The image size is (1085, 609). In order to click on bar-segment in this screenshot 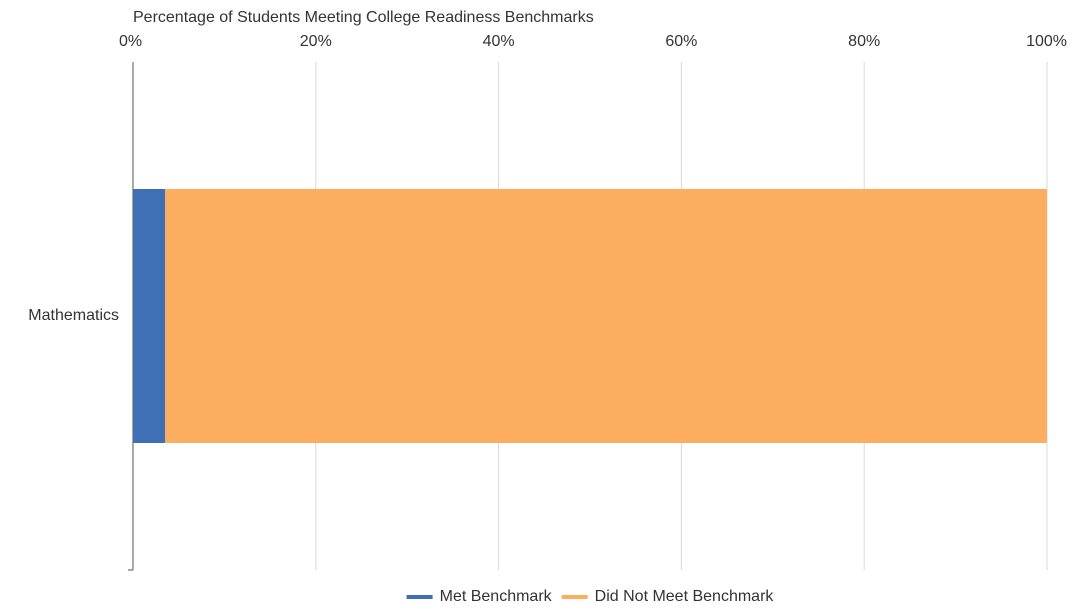, I will do `click(149, 316)`.